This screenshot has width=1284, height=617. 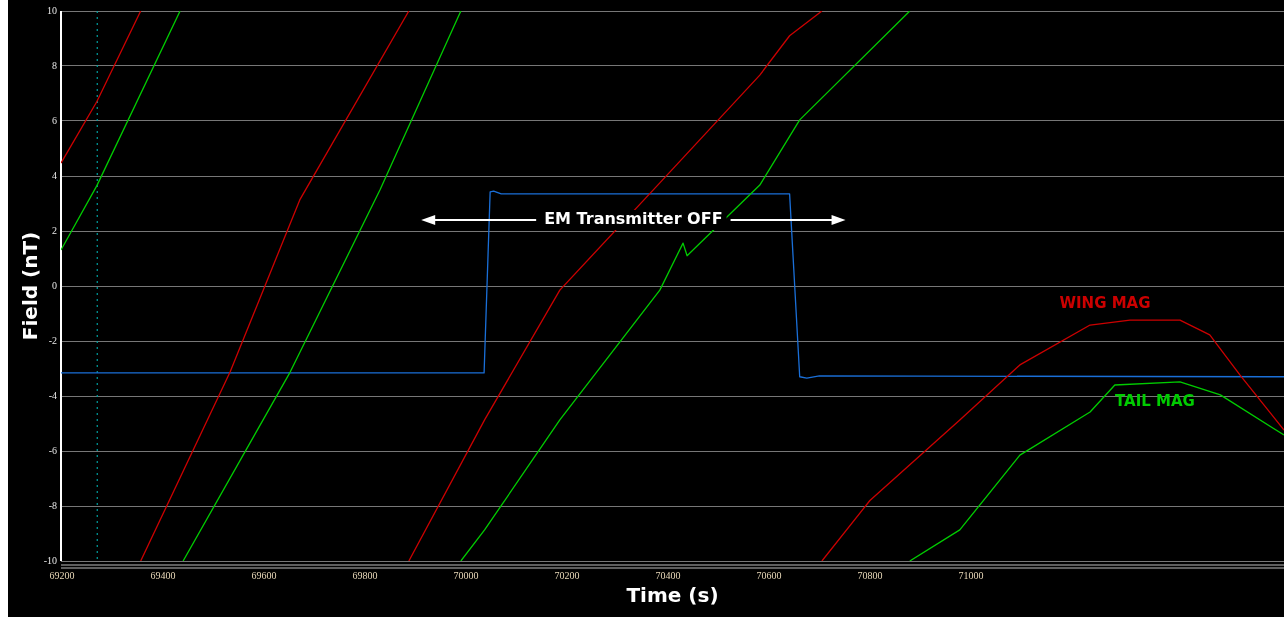 What do you see at coordinates (668, 575) in the screenshot?
I see `x-tick-label: 70400` at bounding box center [668, 575].